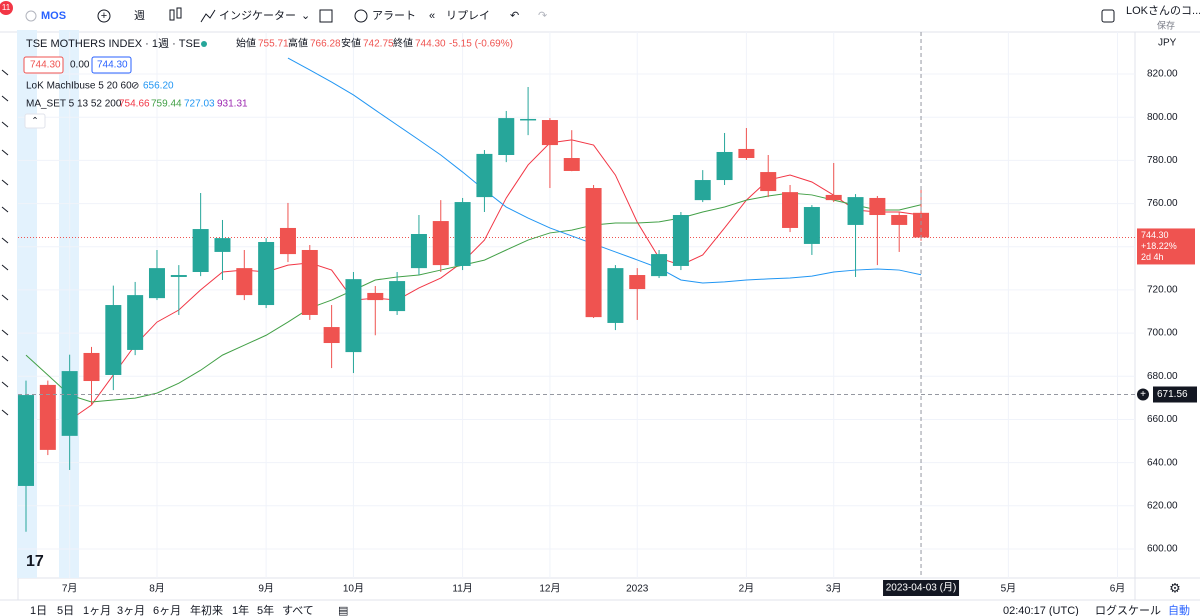 This screenshot has width=1200, height=616. I want to click on y-tick-label: 800.00, so click(1162, 117).